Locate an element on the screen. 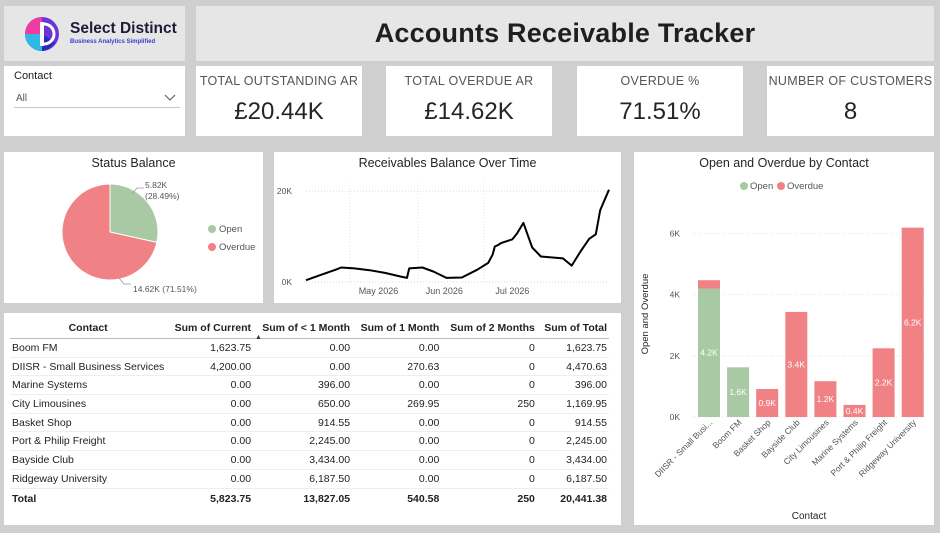 This screenshot has height=533, width=940. table-cell: 2,245.00 is located at coordinates (303, 441).